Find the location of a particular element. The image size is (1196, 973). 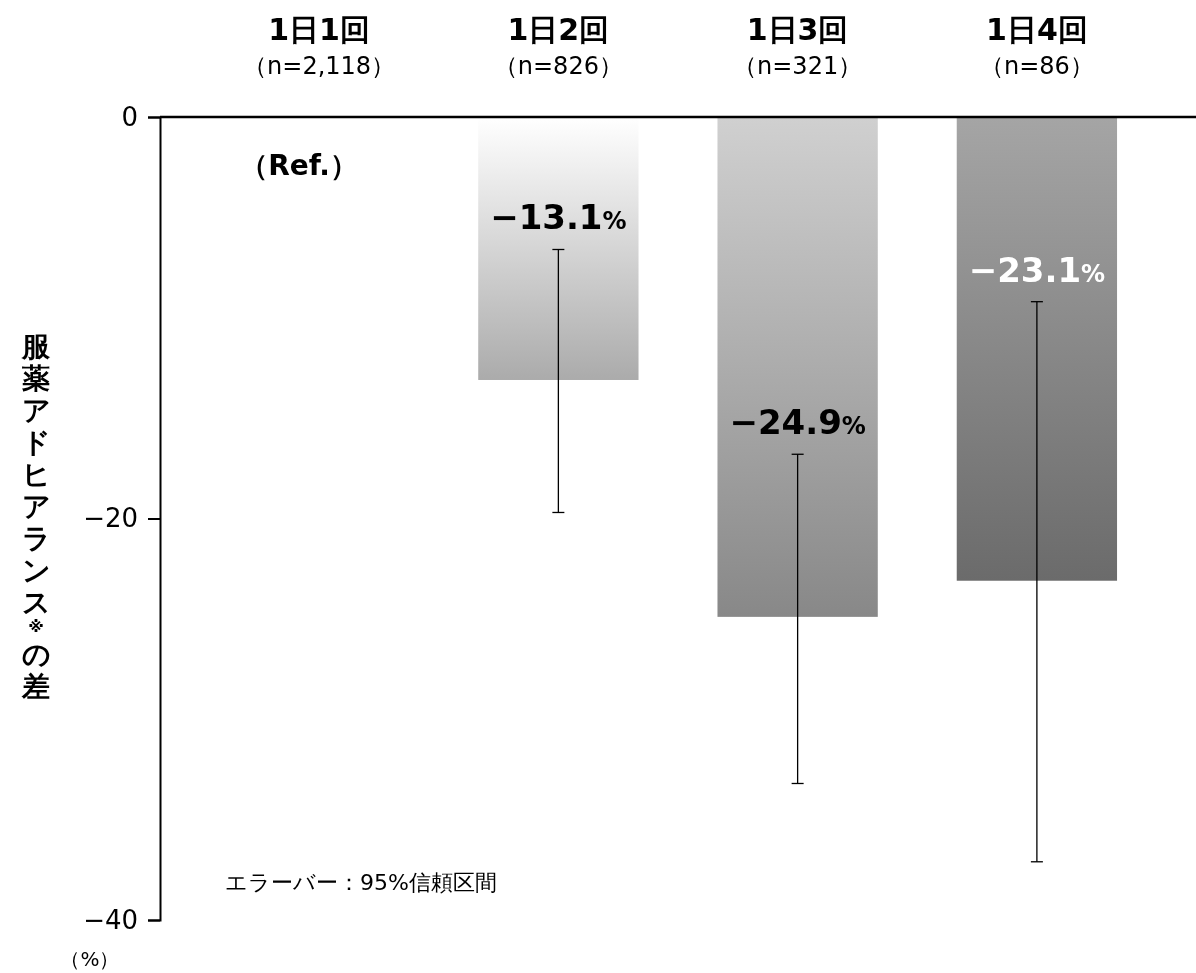

text: 服薬アドヒアランス※の差 is located at coordinates (36, 516).